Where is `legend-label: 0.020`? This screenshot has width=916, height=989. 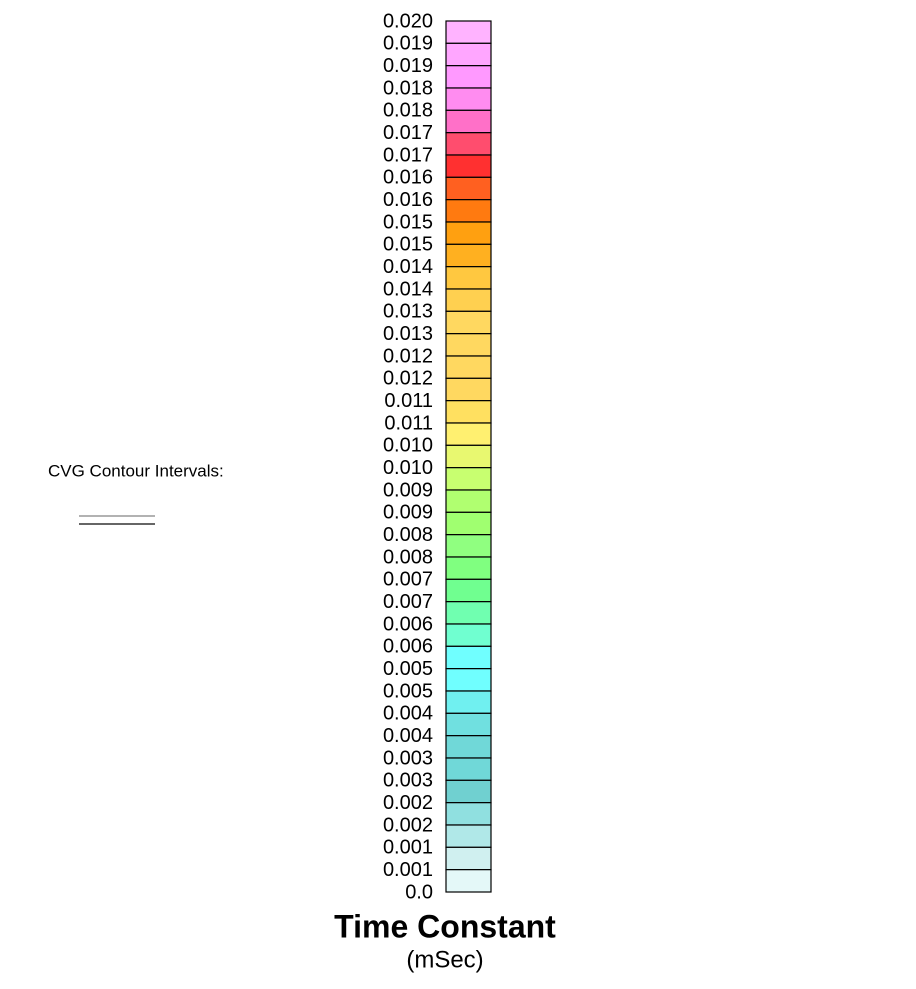 legend-label: 0.020 is located at coordinates (408, 21).